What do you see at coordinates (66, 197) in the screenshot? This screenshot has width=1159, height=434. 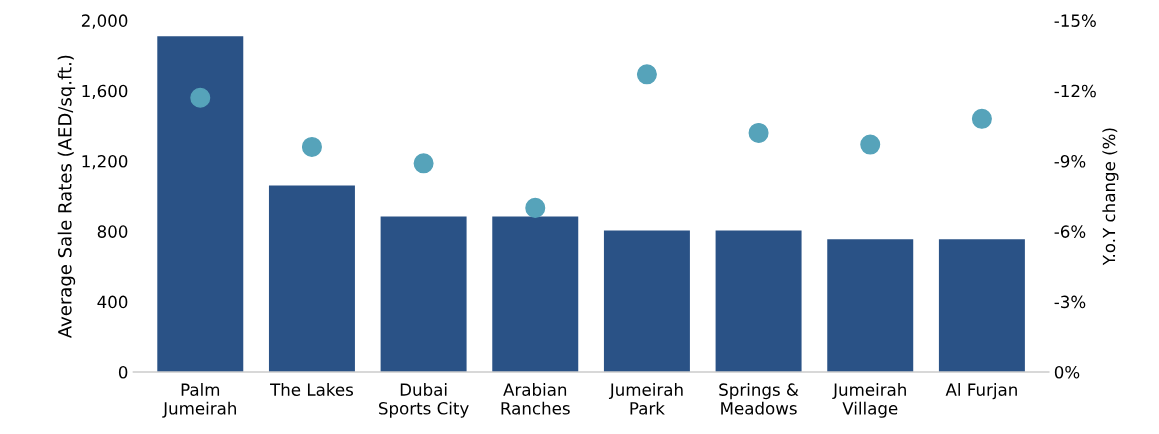 I see `y-axis-title: Average Sale Rates (AED/sq.ft.)` at bounding box center [66, 197].